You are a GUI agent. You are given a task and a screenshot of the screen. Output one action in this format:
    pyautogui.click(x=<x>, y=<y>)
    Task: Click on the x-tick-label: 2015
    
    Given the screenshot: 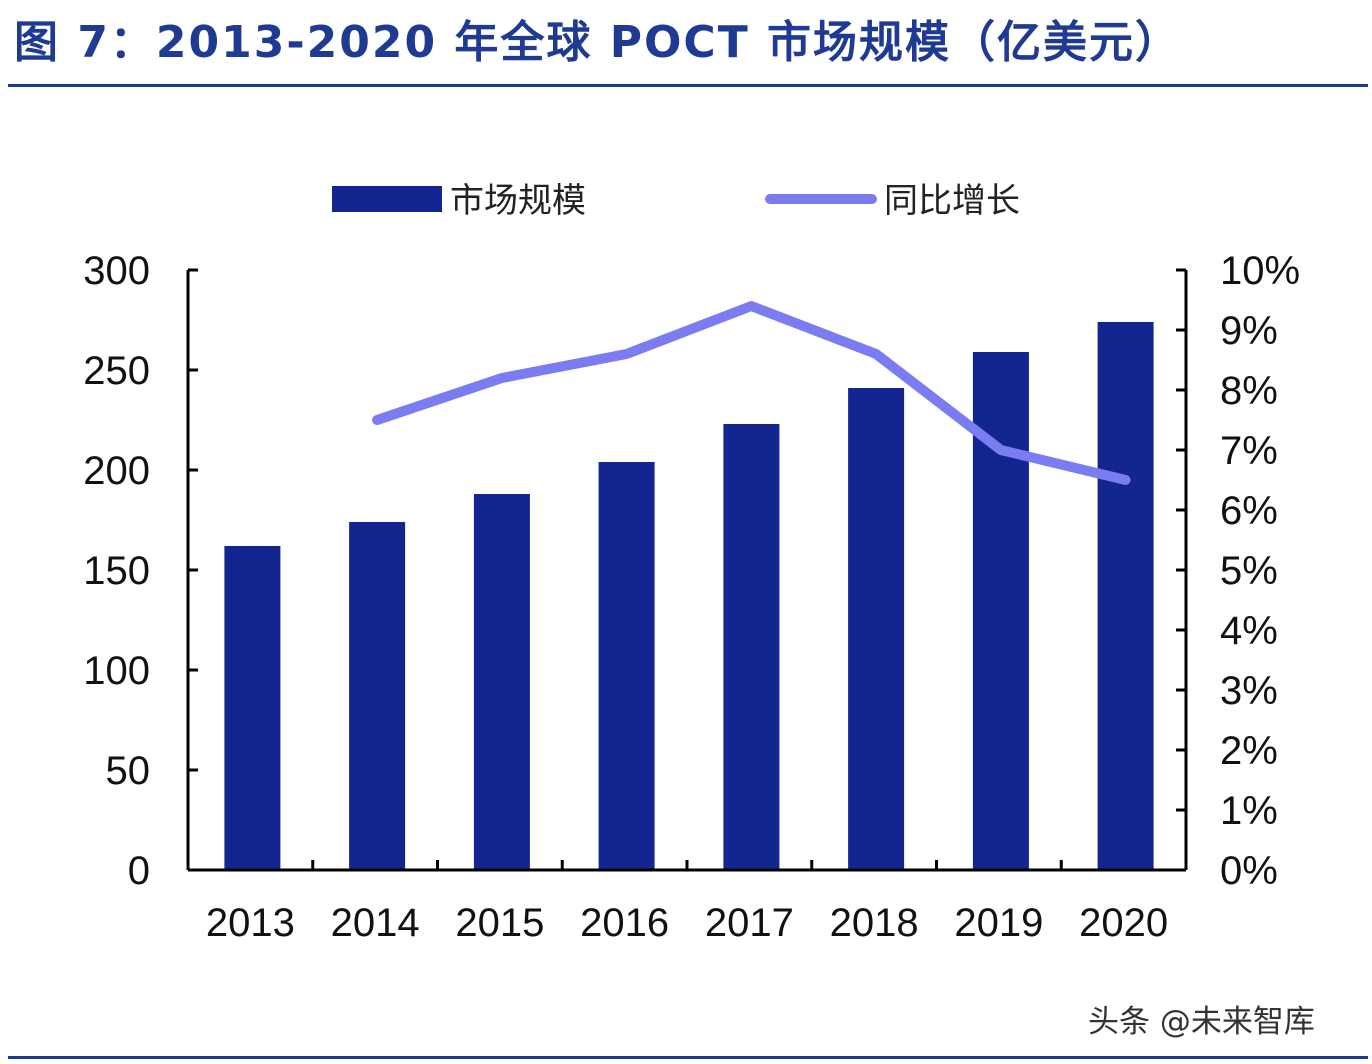 What is the action you would take?
    pyautogui.click(x=499, y=923)
    